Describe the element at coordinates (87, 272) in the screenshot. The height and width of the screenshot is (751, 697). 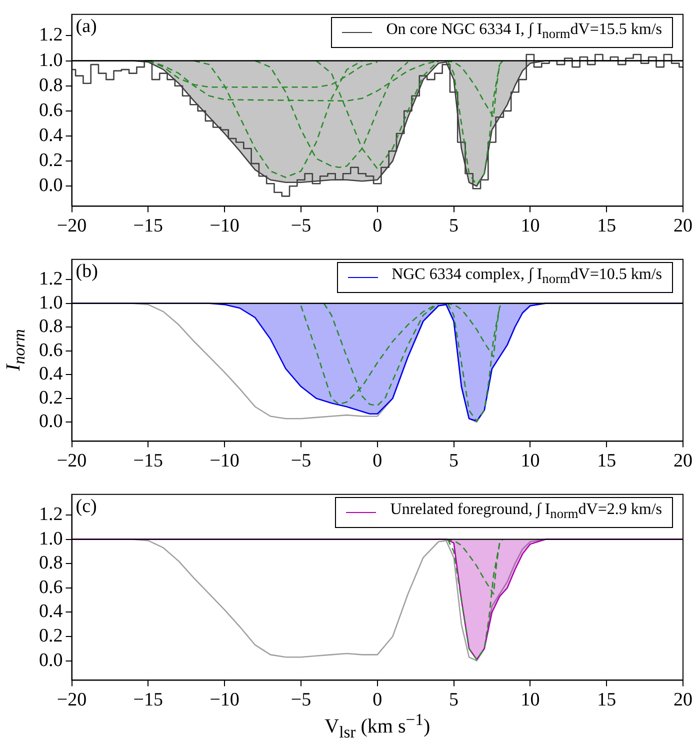
I see `annotation: (b)` at that location.